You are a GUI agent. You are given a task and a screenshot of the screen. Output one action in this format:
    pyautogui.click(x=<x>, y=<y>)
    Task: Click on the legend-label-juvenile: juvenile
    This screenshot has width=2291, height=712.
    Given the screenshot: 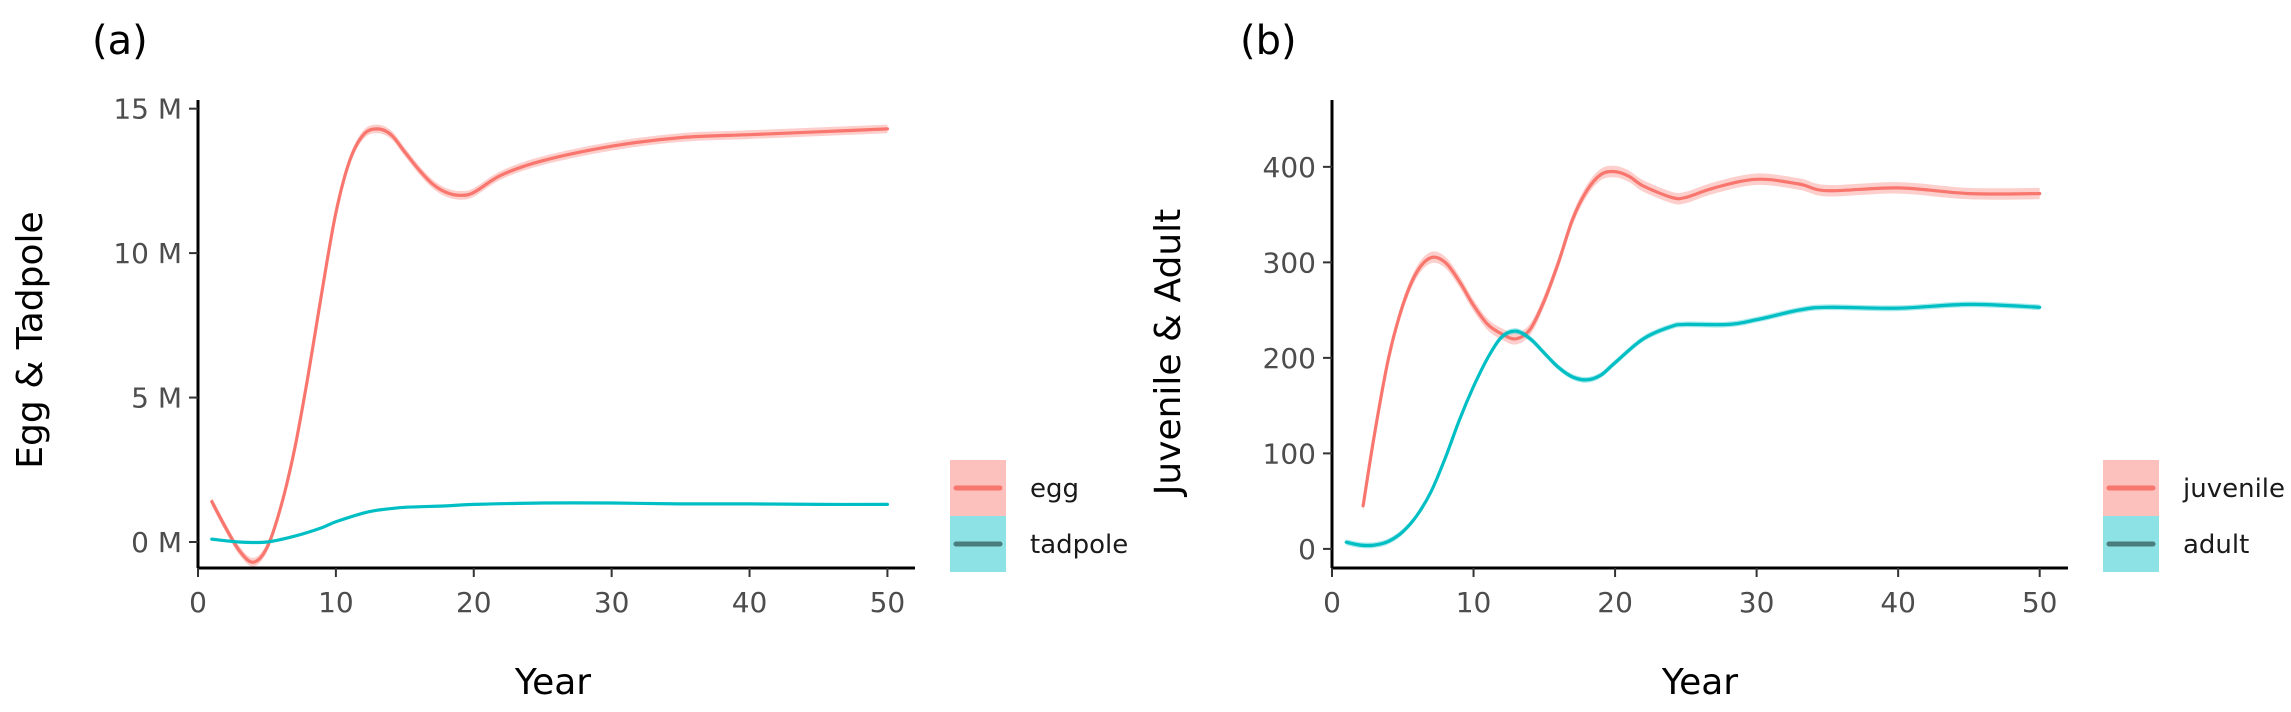 What is the action you would take?
    pyautogui.click(x=2233, y=489)
    